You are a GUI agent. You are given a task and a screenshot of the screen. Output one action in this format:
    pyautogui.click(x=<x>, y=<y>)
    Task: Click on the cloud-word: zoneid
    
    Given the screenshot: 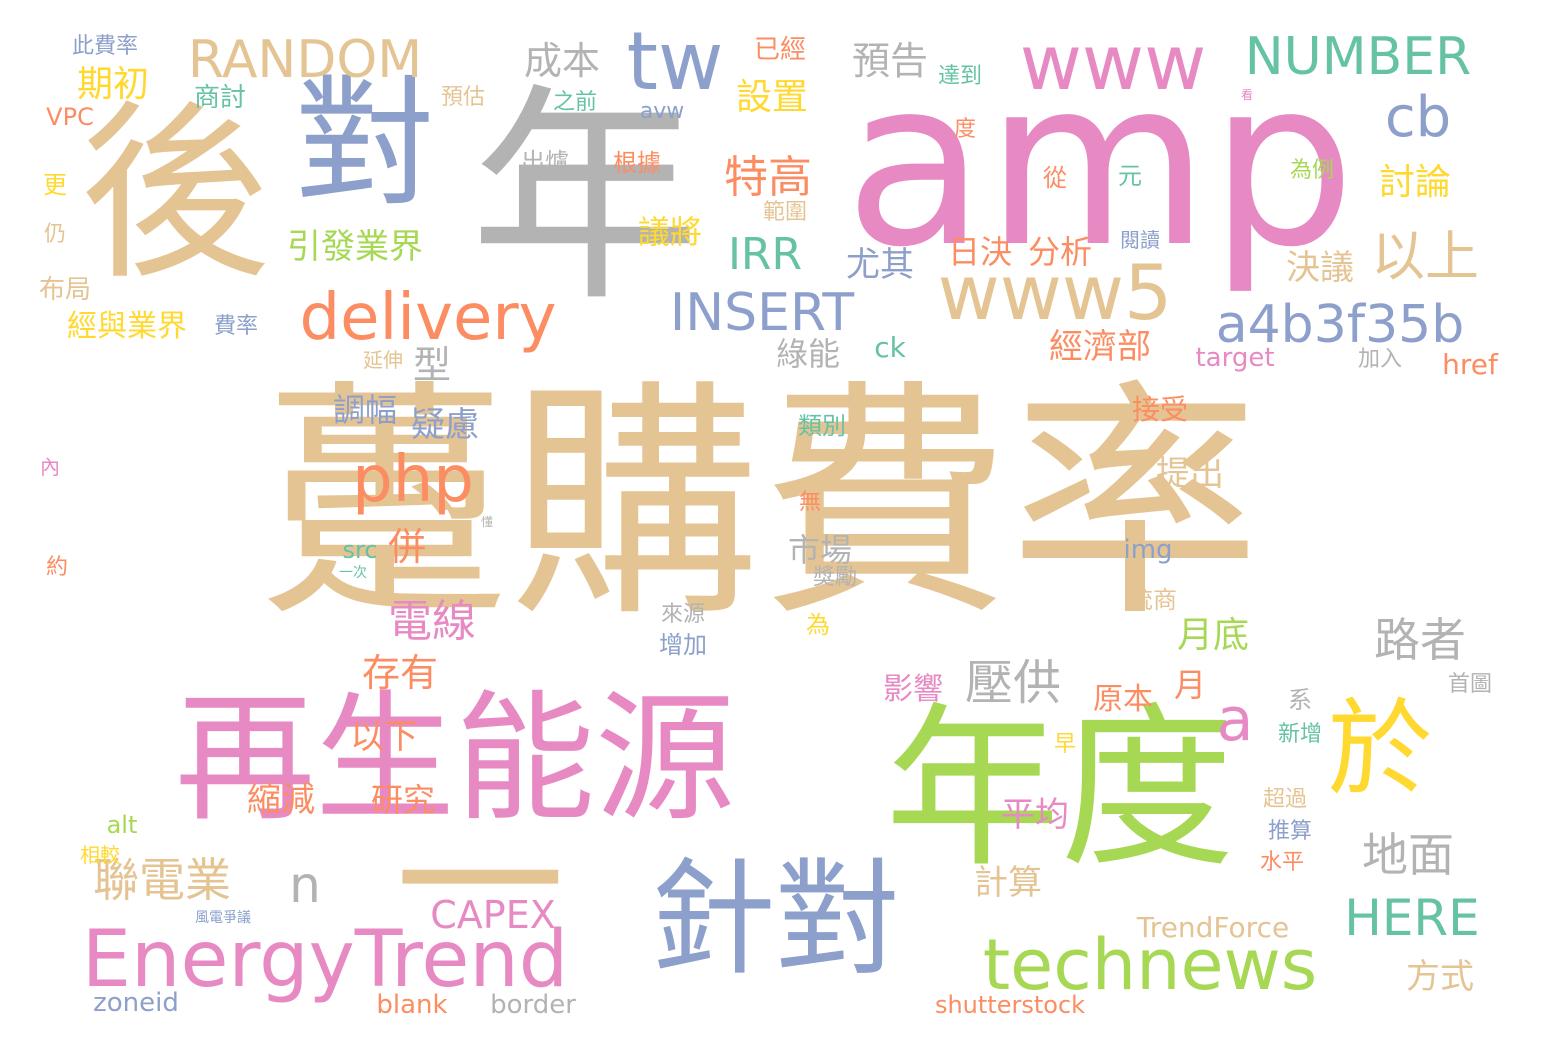 What is the action you would take?
    pyautogui.click(x=136, y=1003)
    